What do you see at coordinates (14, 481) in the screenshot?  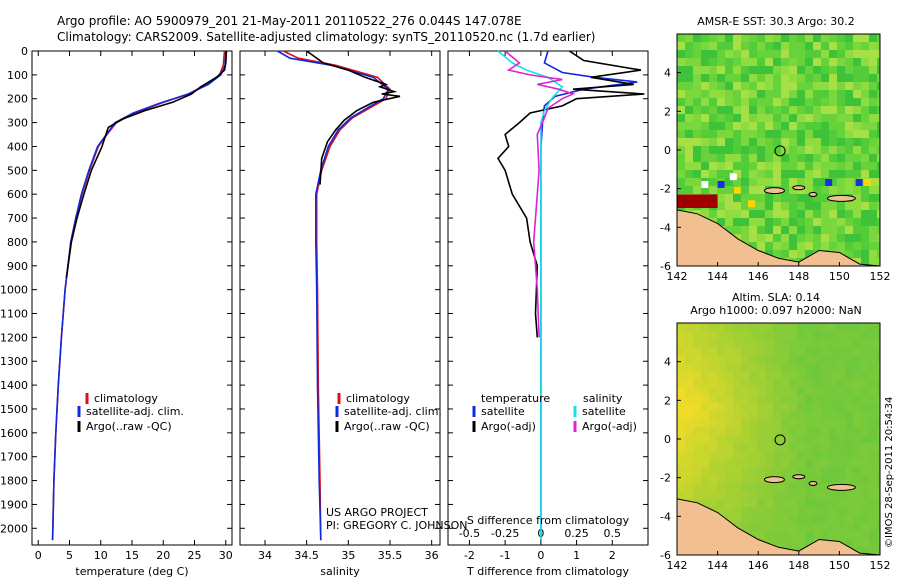 I see `y-tick-label: 1800` at bounding box center [14, 481].